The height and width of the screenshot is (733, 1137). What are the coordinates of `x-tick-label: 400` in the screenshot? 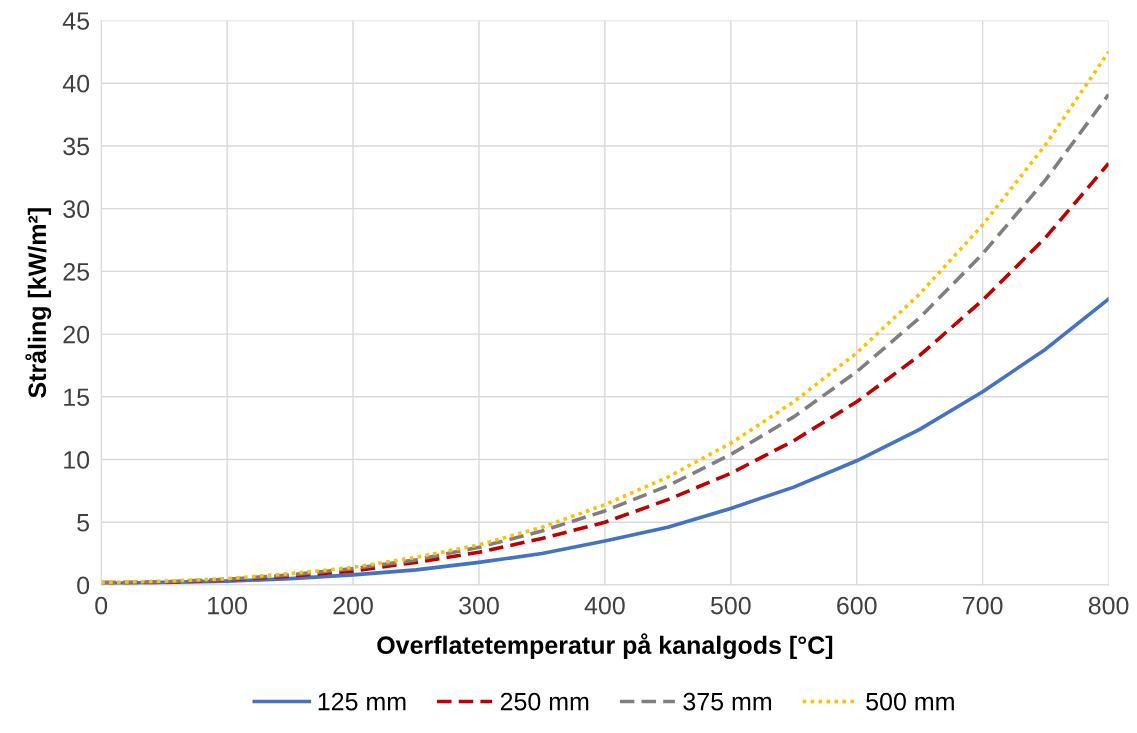 It's located at (604, 605).